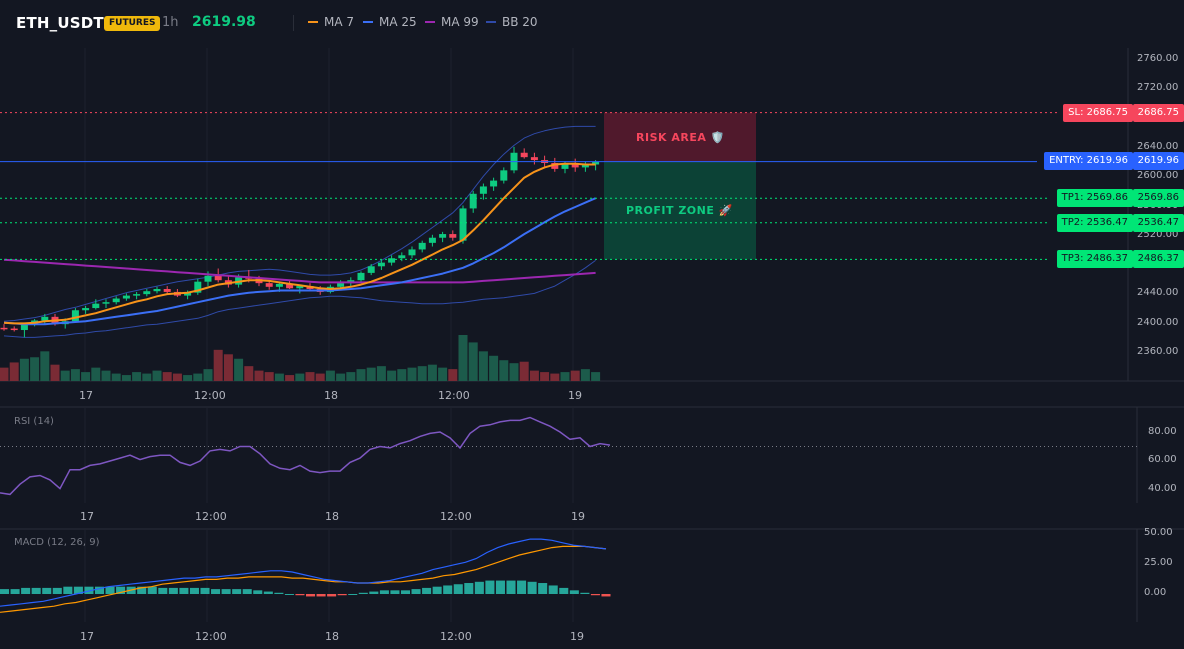 This screenshot has width=1184, height=649. Describe the element at coordinates (1088, 161) in the screenshot. I see `entry-tag: ENTRY: 2619.96` at that location.